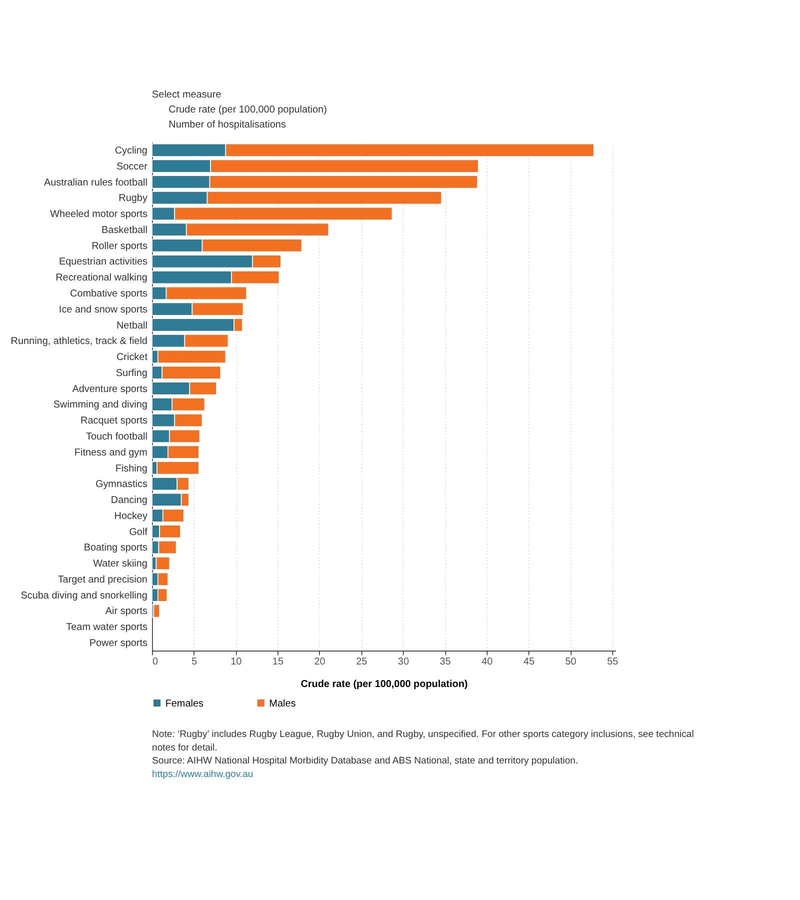  Describe the element at coordinates (100, 405) in the screenshot. I see `y-tick-label: Swimming and diving` at that location.